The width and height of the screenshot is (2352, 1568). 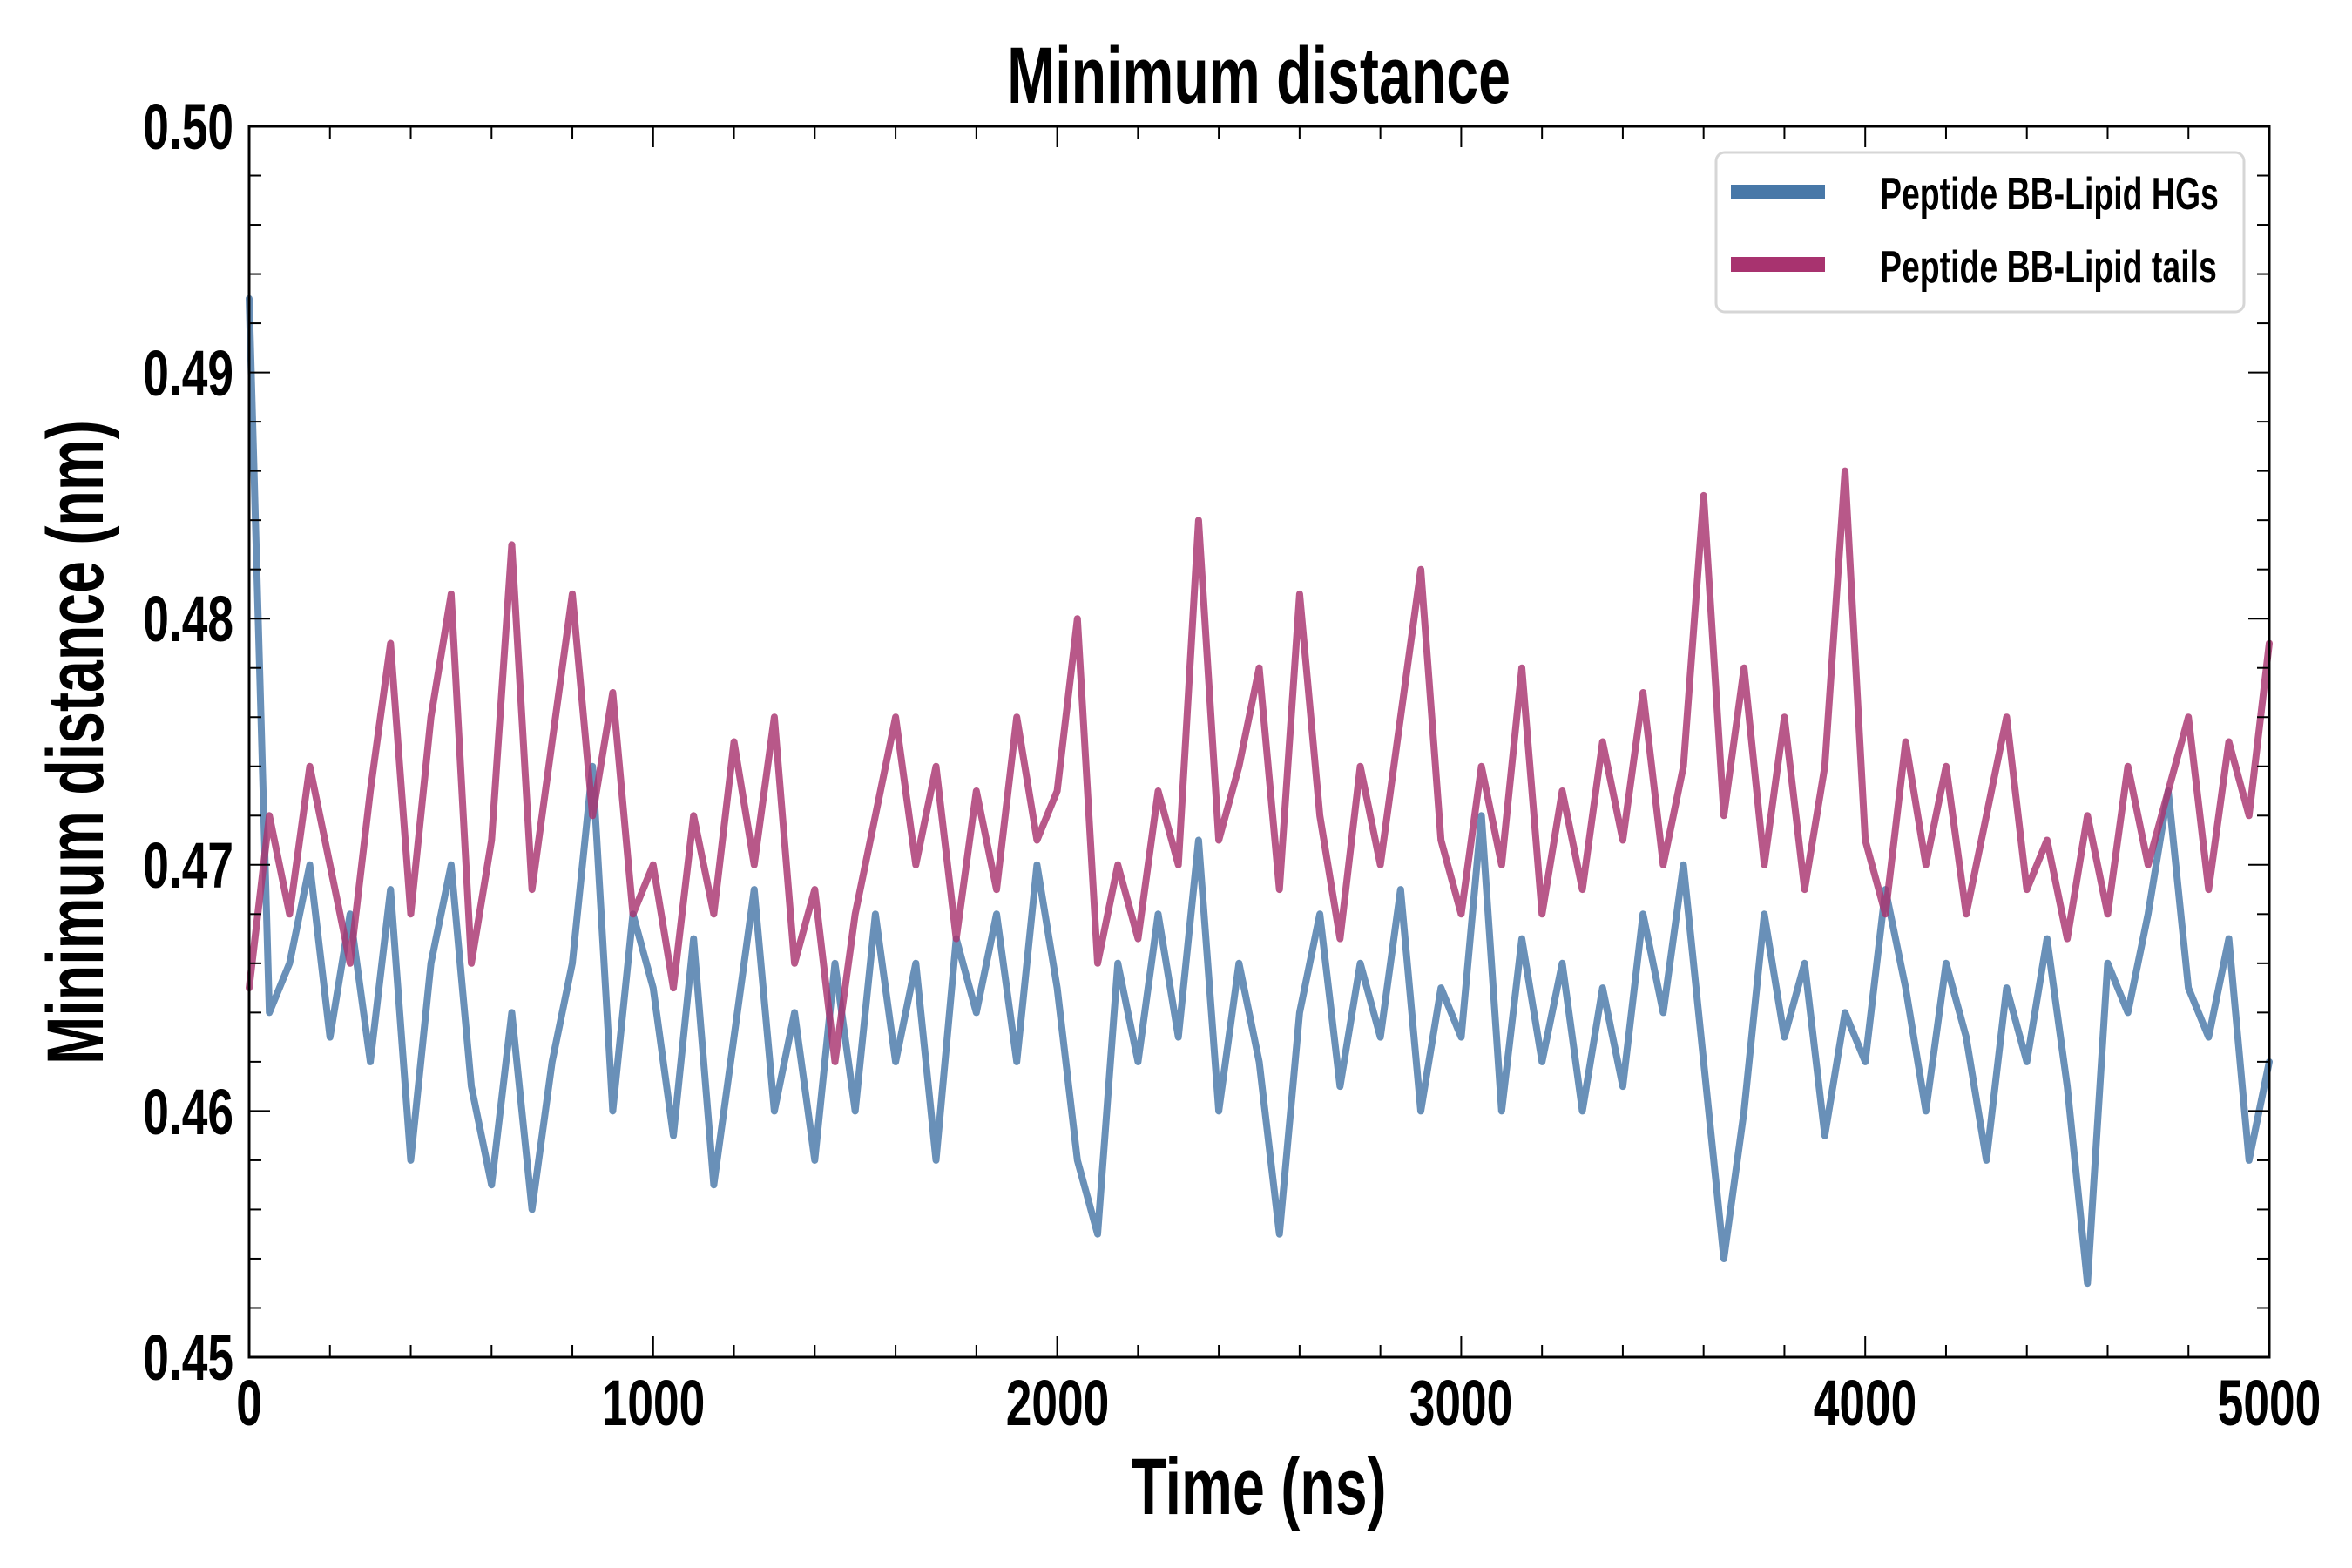 What do you see at coordinates (2049, 194) in the screenshot?
I see `legend-label-hgs: Peptide BB-Lipid HGs` at bounding box center [2049, 194].